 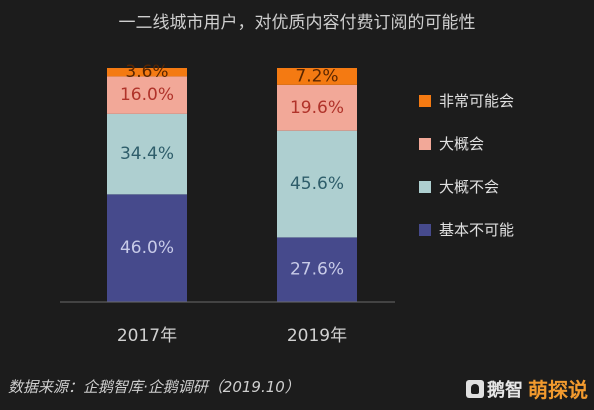 I want to click on data-label: 27.6%, so click(x=317, y=270).